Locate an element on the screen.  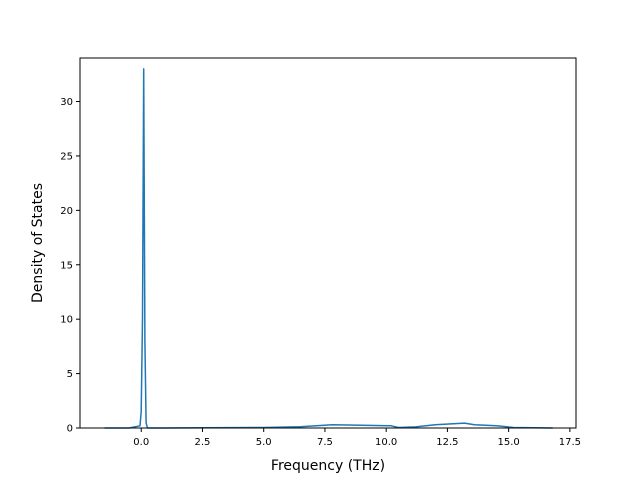
x-axis-label: Frequency (THz) is located at coordinates (328, 466).